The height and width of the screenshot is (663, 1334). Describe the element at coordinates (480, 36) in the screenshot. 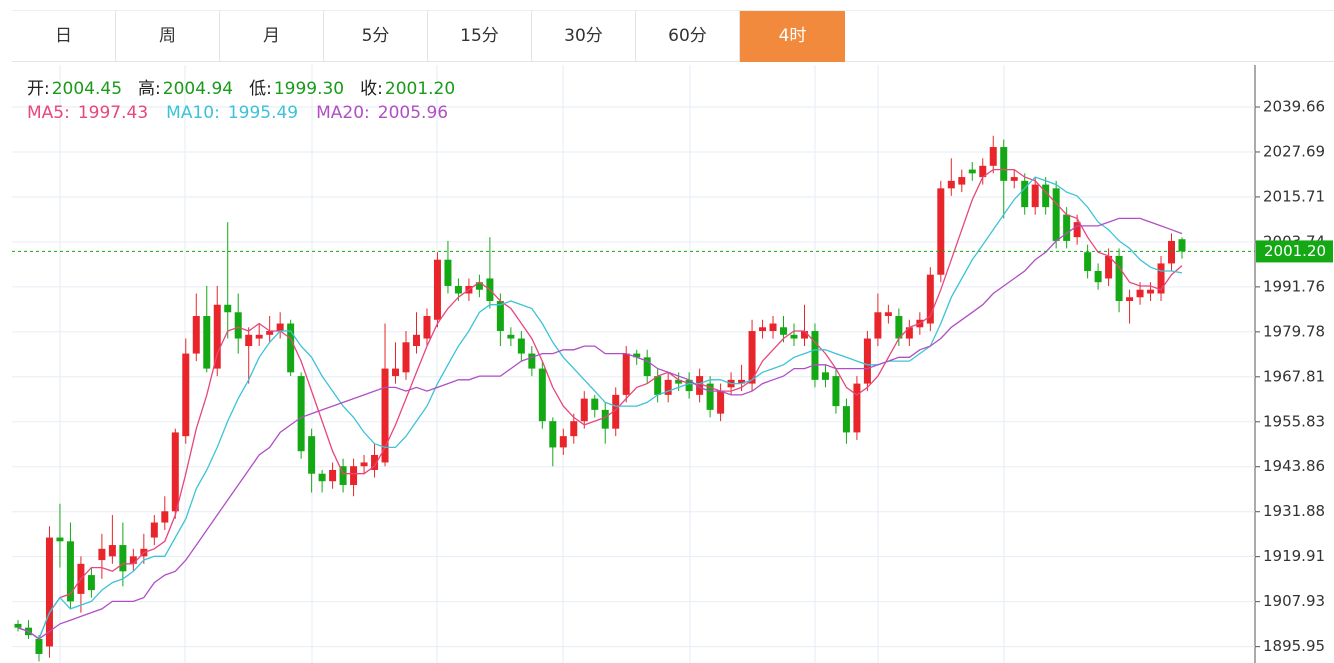

I see `period-tab: 15分` at that location.